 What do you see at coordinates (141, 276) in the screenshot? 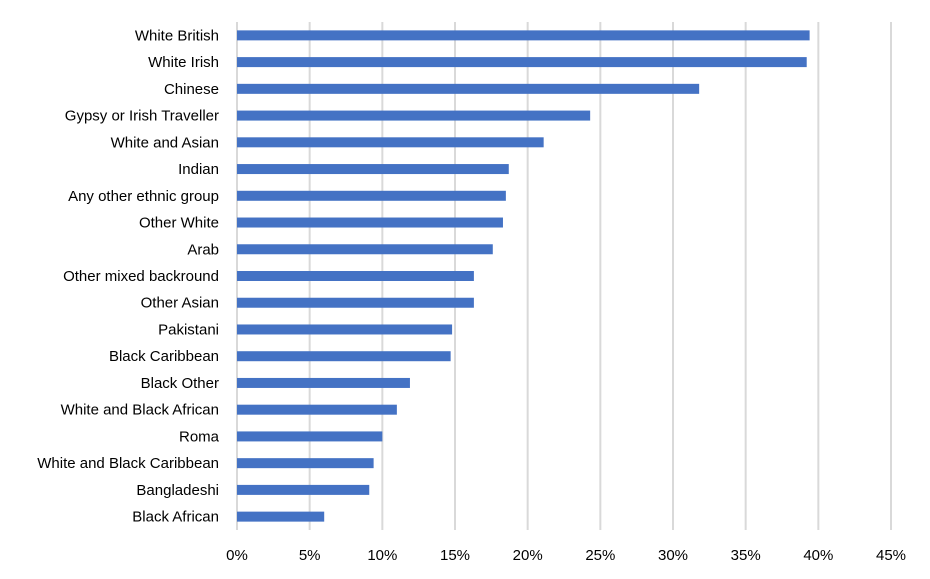
I see `category-label: Other mixed backround` at bounding box center [141, 276].